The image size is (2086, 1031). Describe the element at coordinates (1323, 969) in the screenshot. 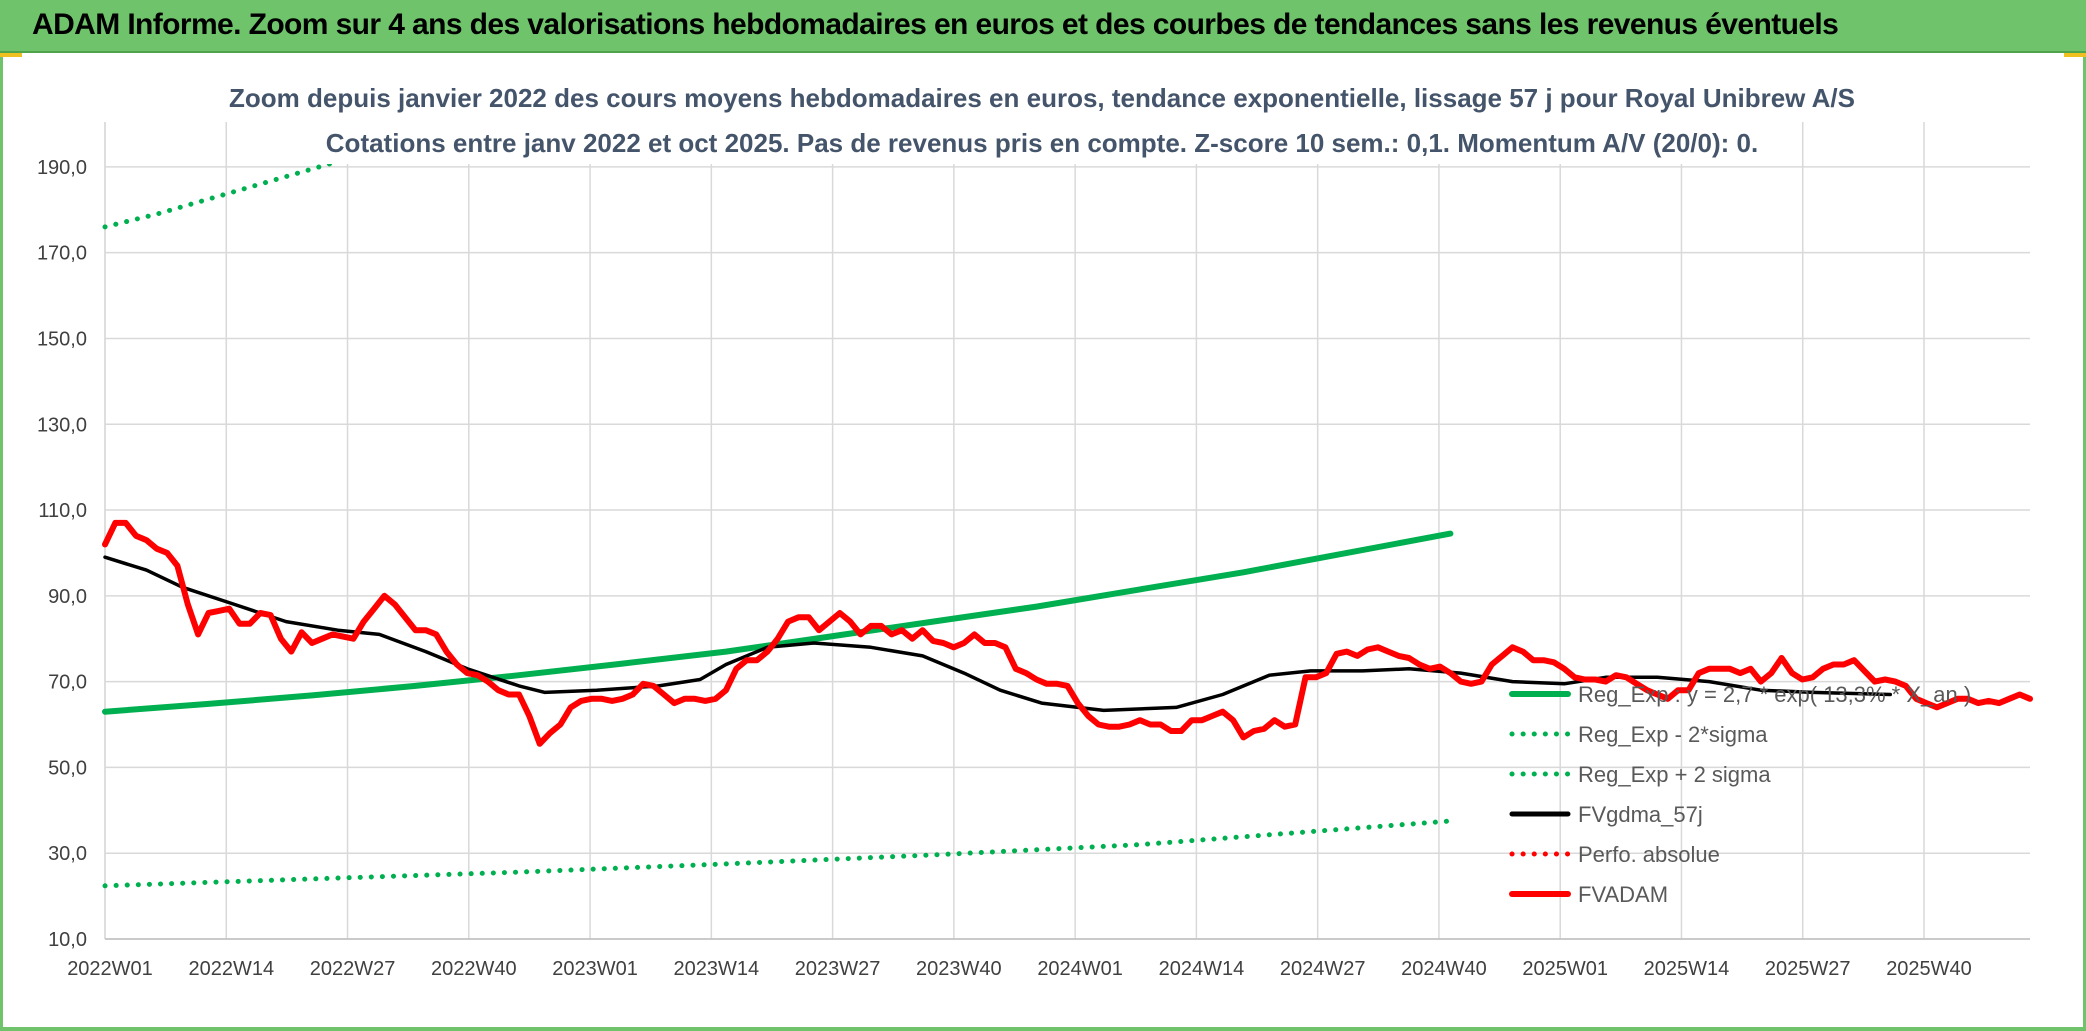

I see `x-tick-label: 2024W27` at that location.